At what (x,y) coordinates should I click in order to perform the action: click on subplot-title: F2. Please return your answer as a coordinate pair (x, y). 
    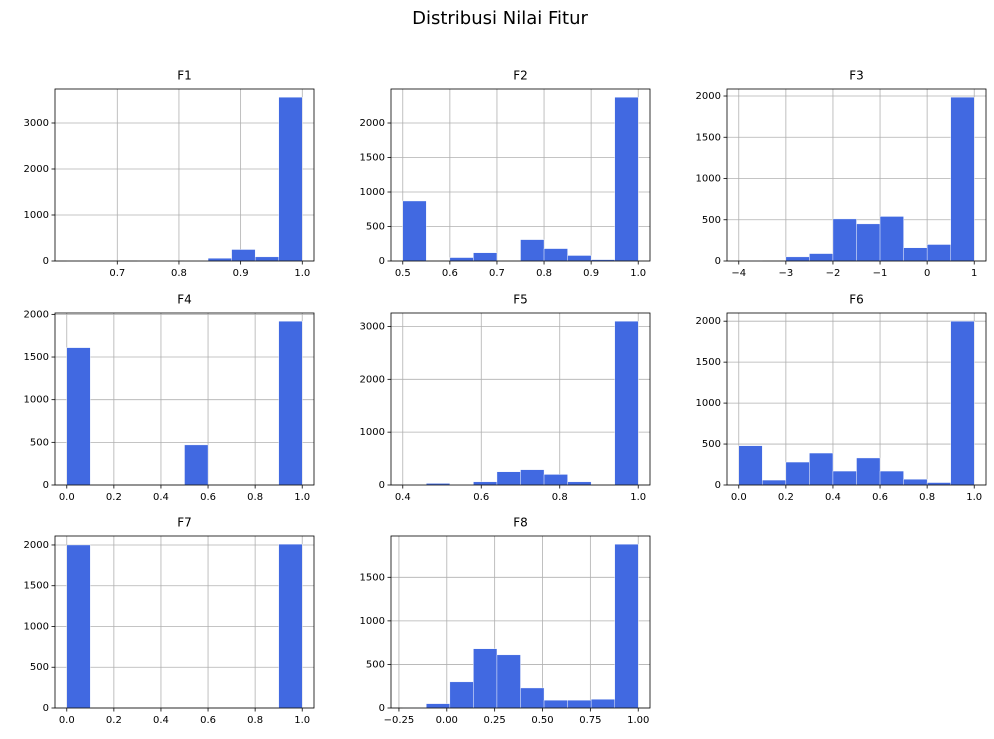
    Looking at the image, I should click on (520, 76).